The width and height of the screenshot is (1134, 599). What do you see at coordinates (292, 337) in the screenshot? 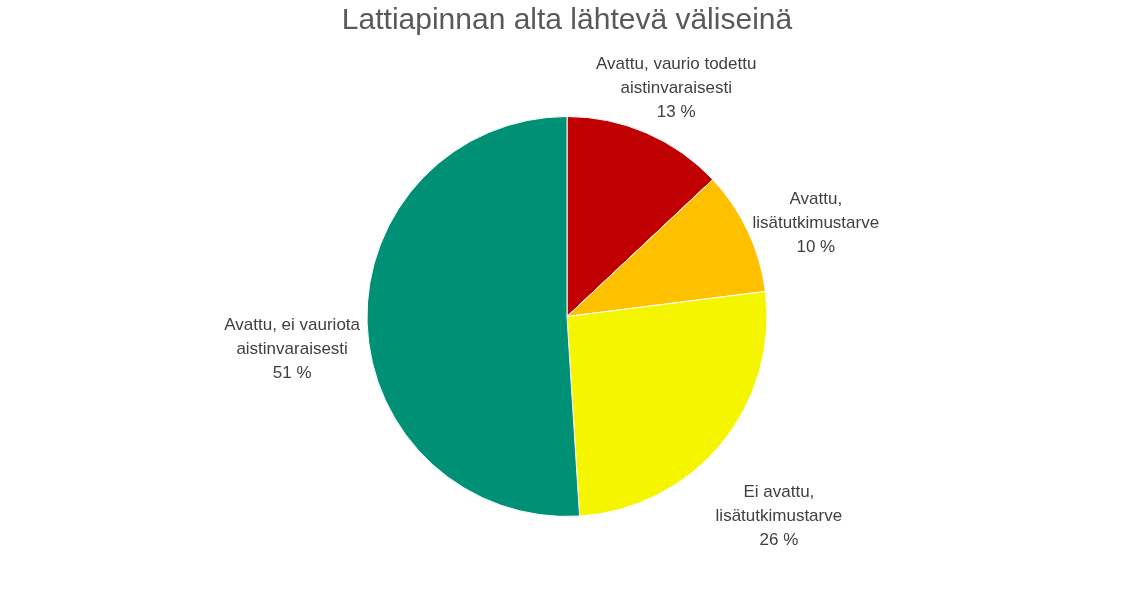
I see `slice-label: Avattu, ei vauriota aistinvaraisesti` at bounding box center [292, 337].